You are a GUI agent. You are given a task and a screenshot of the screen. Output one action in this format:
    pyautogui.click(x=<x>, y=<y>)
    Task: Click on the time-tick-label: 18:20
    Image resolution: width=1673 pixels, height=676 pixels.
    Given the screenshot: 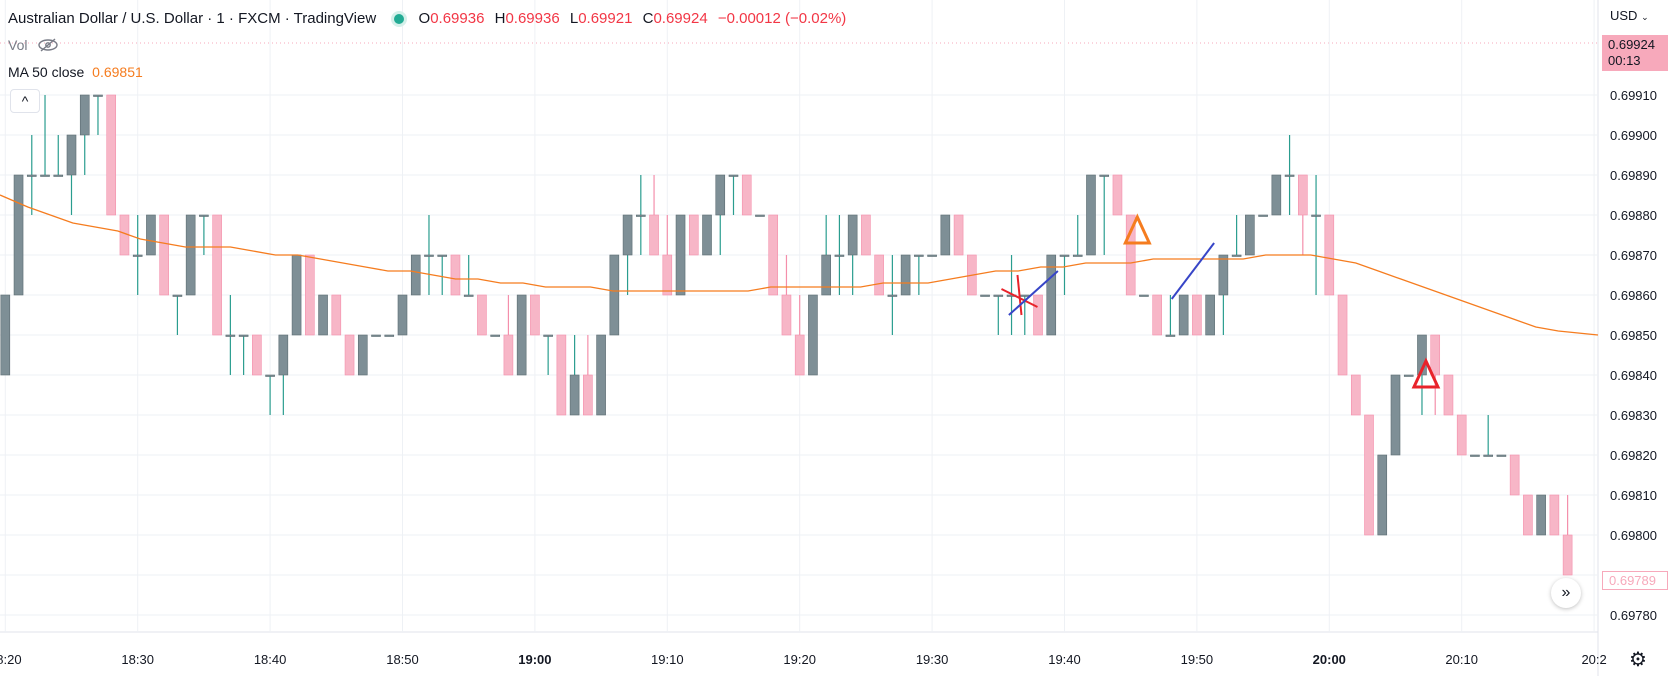 What is the action you would take?
    pyautogui.click(x=11, y=659)
    